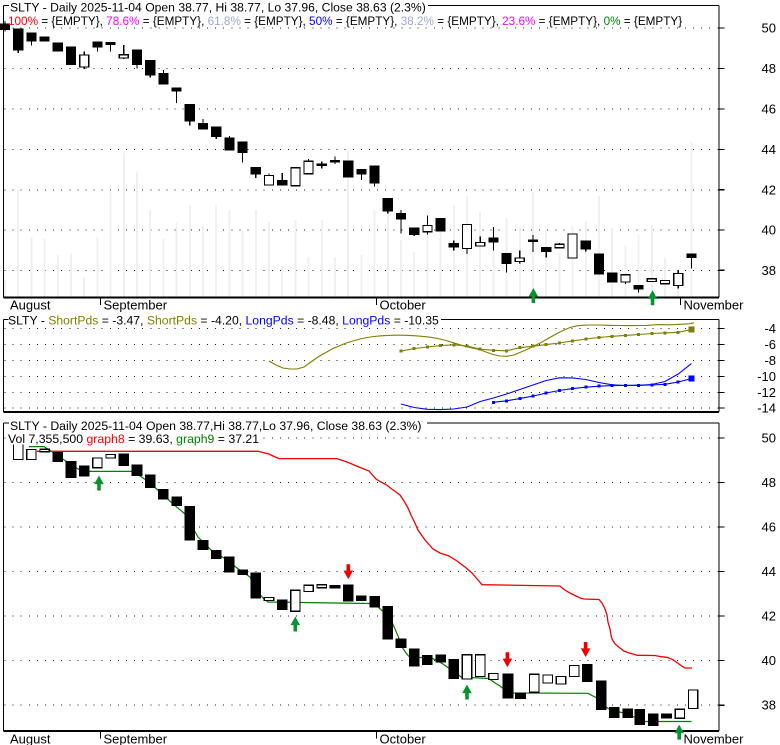 The width and height of the screenshot is (780, 745). What do you see at coordinates (770, 328) in the screenshot?
I see `svg-text: -4` at bounding box center [770, 328].